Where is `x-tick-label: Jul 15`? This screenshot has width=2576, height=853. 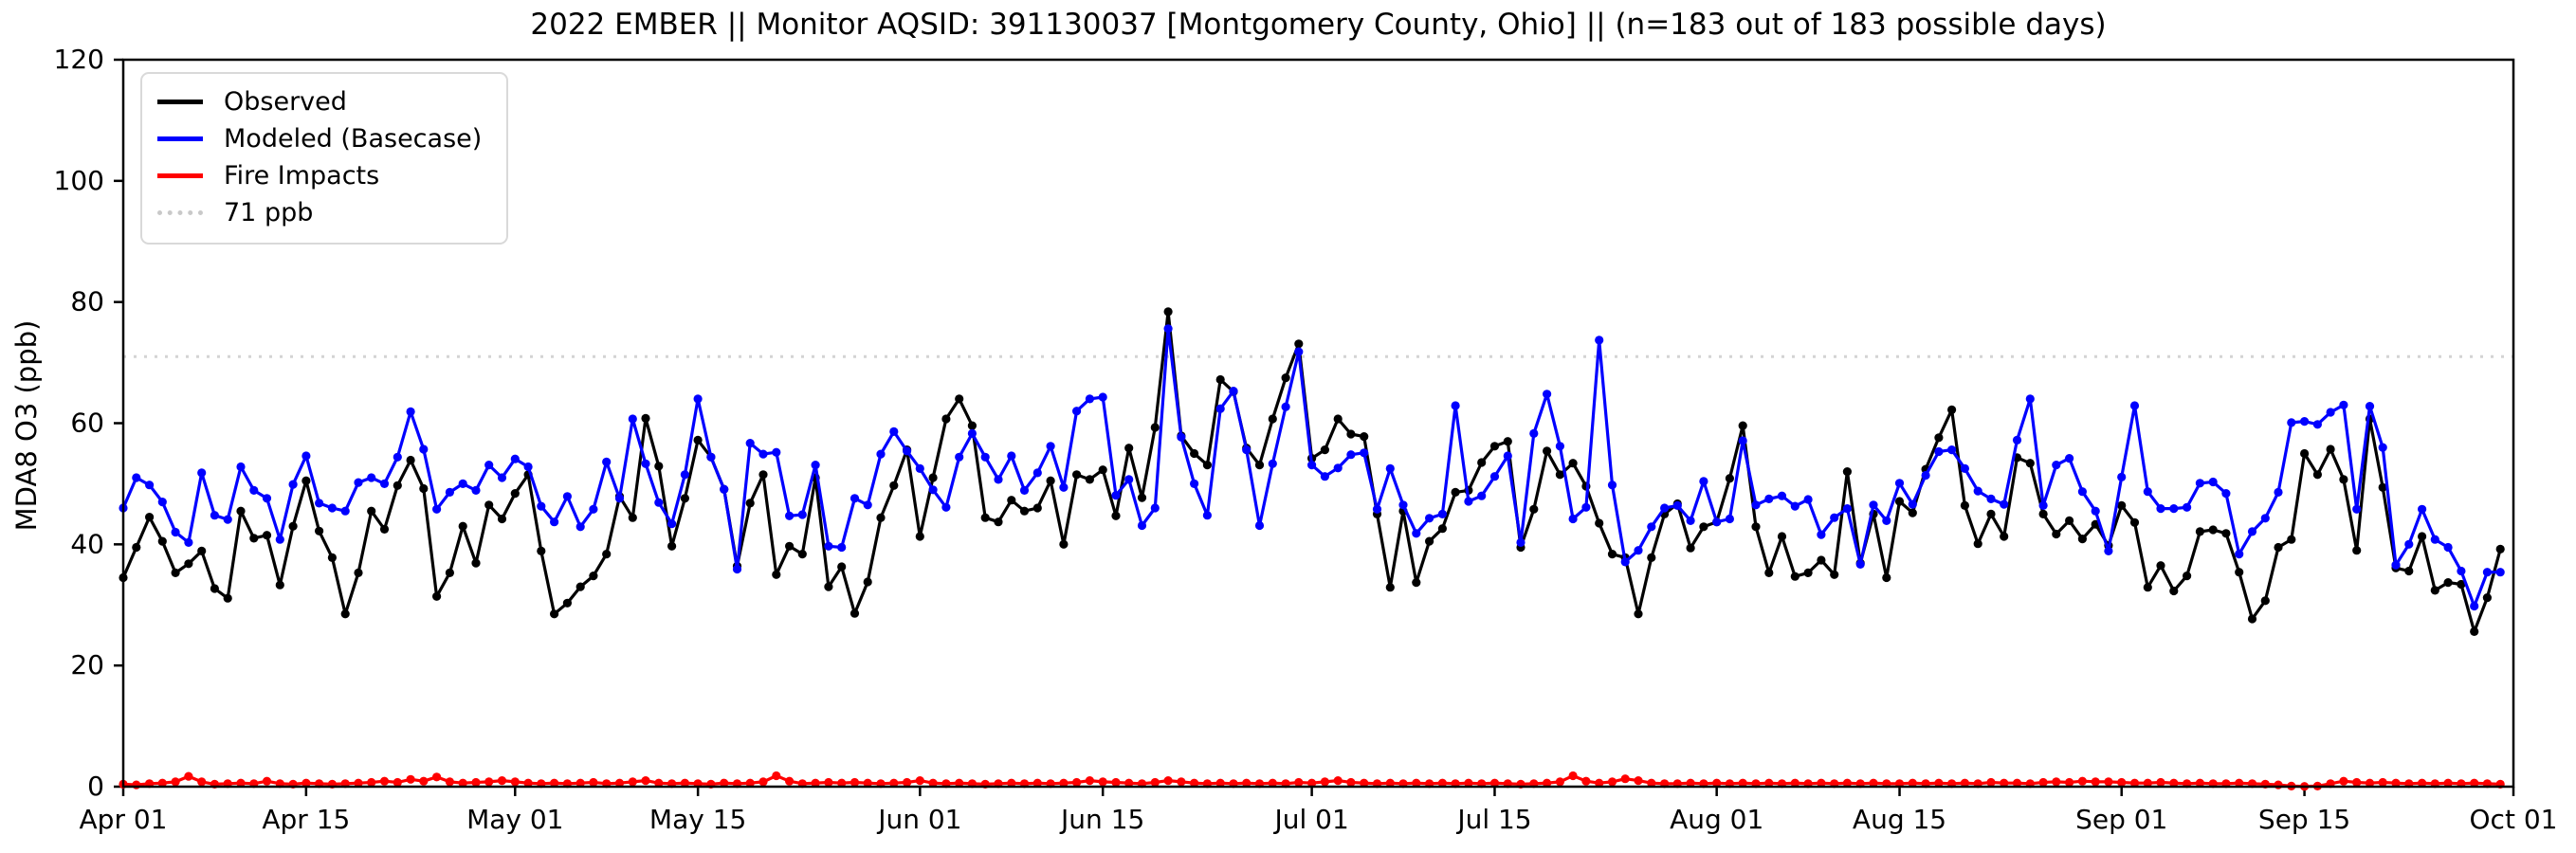 x-tick-label: Jul 15 is located at coordinates (1493, 819).